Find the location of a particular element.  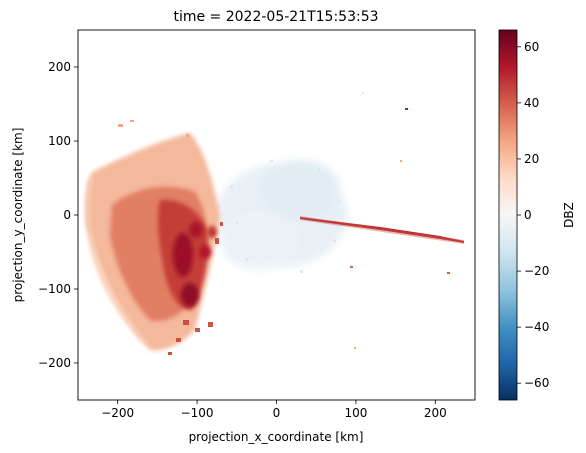

colorbar is located at coordinates (508, 215).